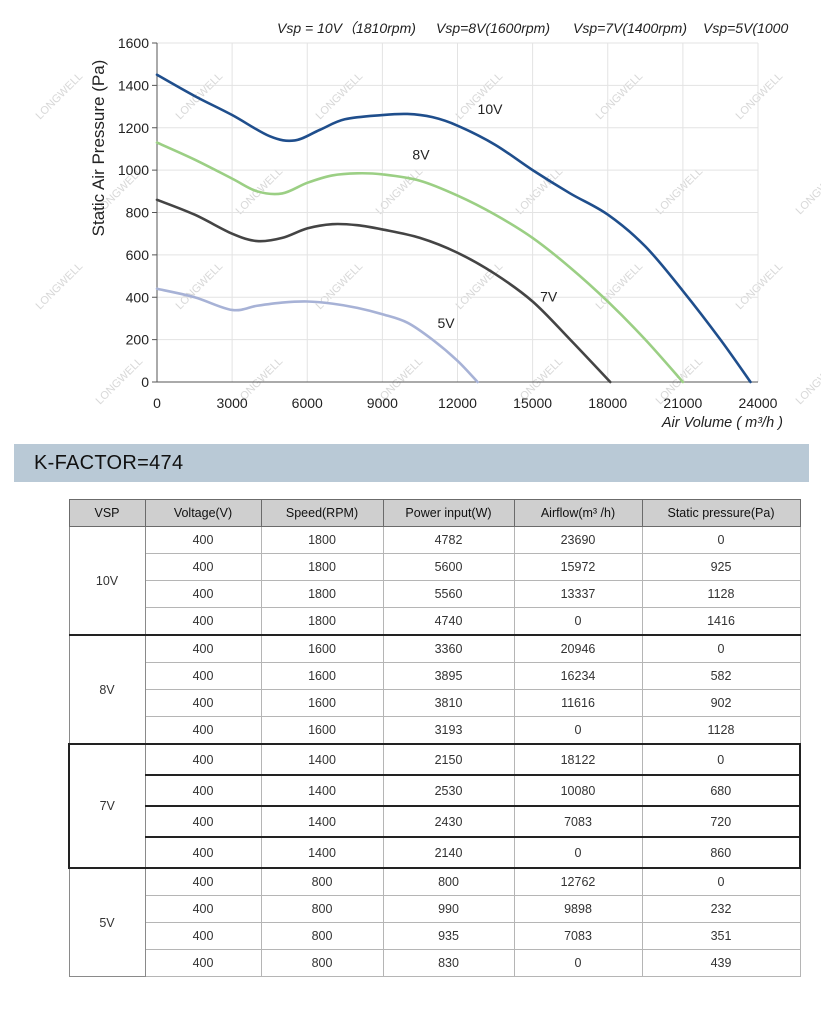 The width and height of the screenshot is (821, 1024). What do you see at coordinates (203, 513) in the screenshot?
I see `header-voltage: Voltage(V)` at bounding box center [203, 513].